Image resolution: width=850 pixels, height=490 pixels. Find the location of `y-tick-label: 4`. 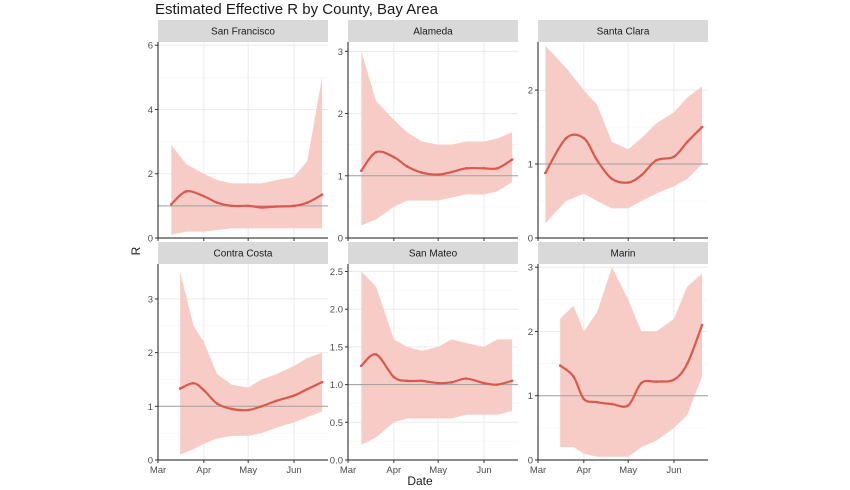

y-tick-label: 4 is located at coordinates (150, 110).